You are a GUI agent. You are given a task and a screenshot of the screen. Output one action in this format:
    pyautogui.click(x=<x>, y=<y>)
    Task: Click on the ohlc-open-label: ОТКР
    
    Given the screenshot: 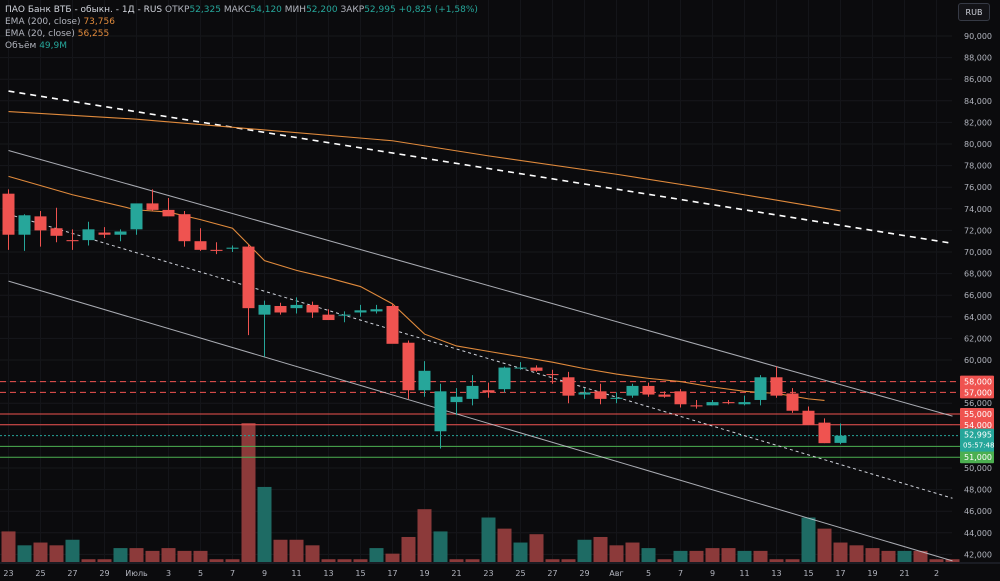 What is the action you would take?
    pyautogui.click(x=177, y=10)
    